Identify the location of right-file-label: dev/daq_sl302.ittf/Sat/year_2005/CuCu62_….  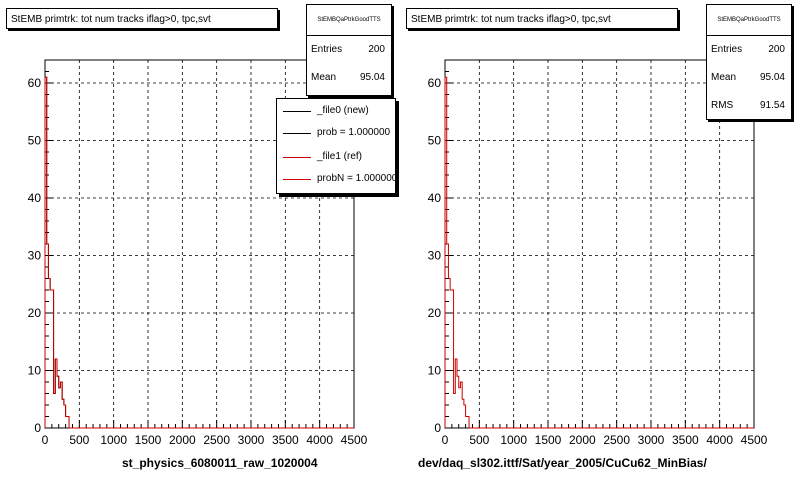
(562, 463).